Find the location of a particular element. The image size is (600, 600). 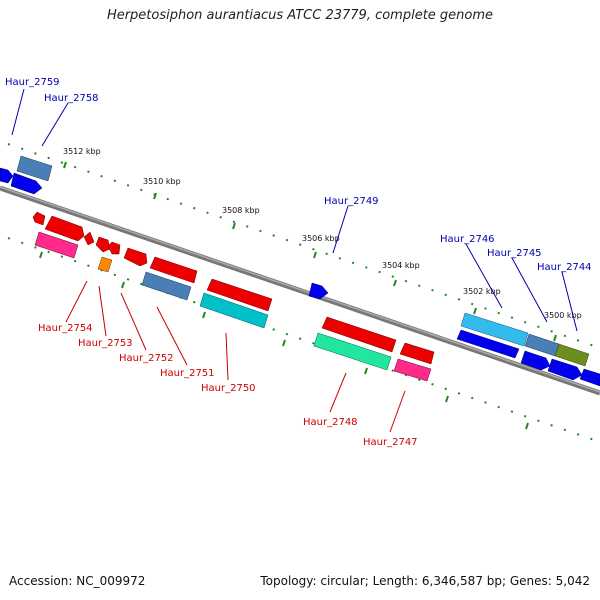

ruler-label: 3510 kbp is located at coordinates (162, 181).